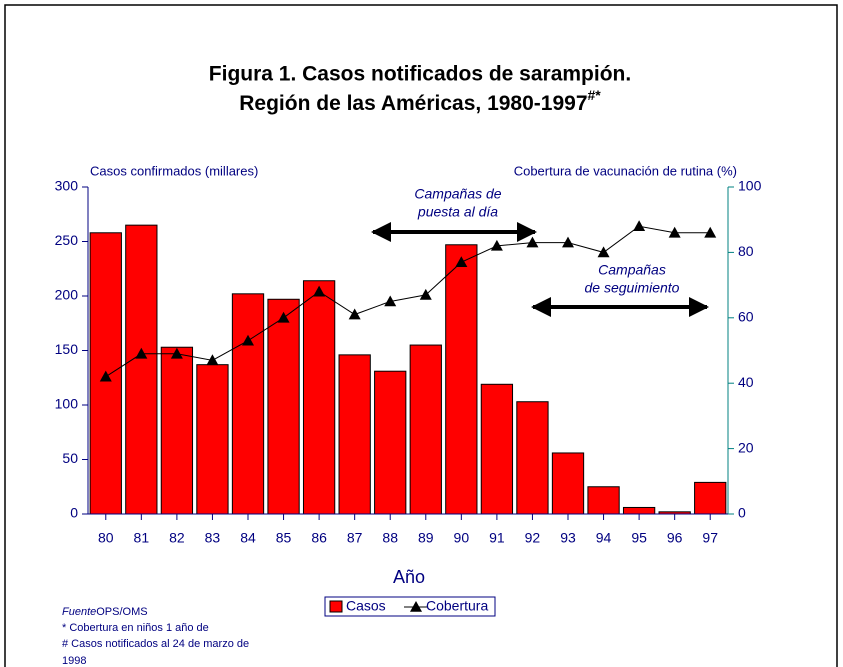  Describe the element at coordinates (462, 538) in the screenshot. I see `x-tick-label: 90` at that location.